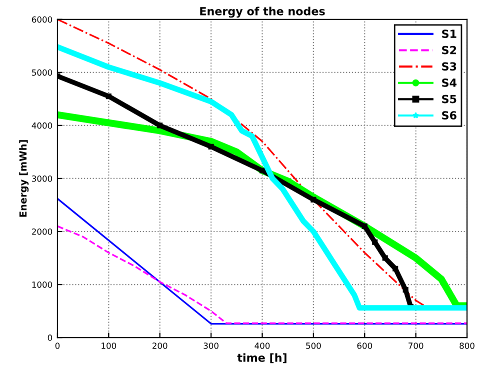 The width and height of the screenshot is (479, 388). What do you see at coordinates (449, 115) in the screenshot?
I see `legend-label: S6` at bounding box center [449, 115].